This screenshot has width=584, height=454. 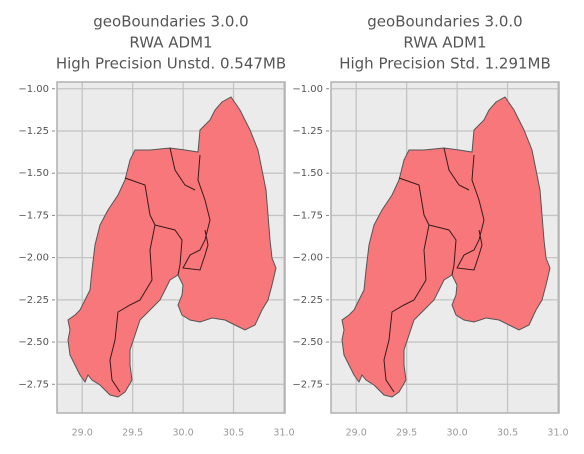 I want to click on chart-title: High Precision Unstd. 0.547MB, so click(x=171, y=64).